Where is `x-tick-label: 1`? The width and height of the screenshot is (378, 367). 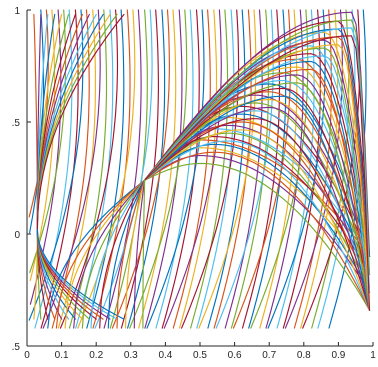 x-tick-label: 1 is located at coordinates (373, 355).